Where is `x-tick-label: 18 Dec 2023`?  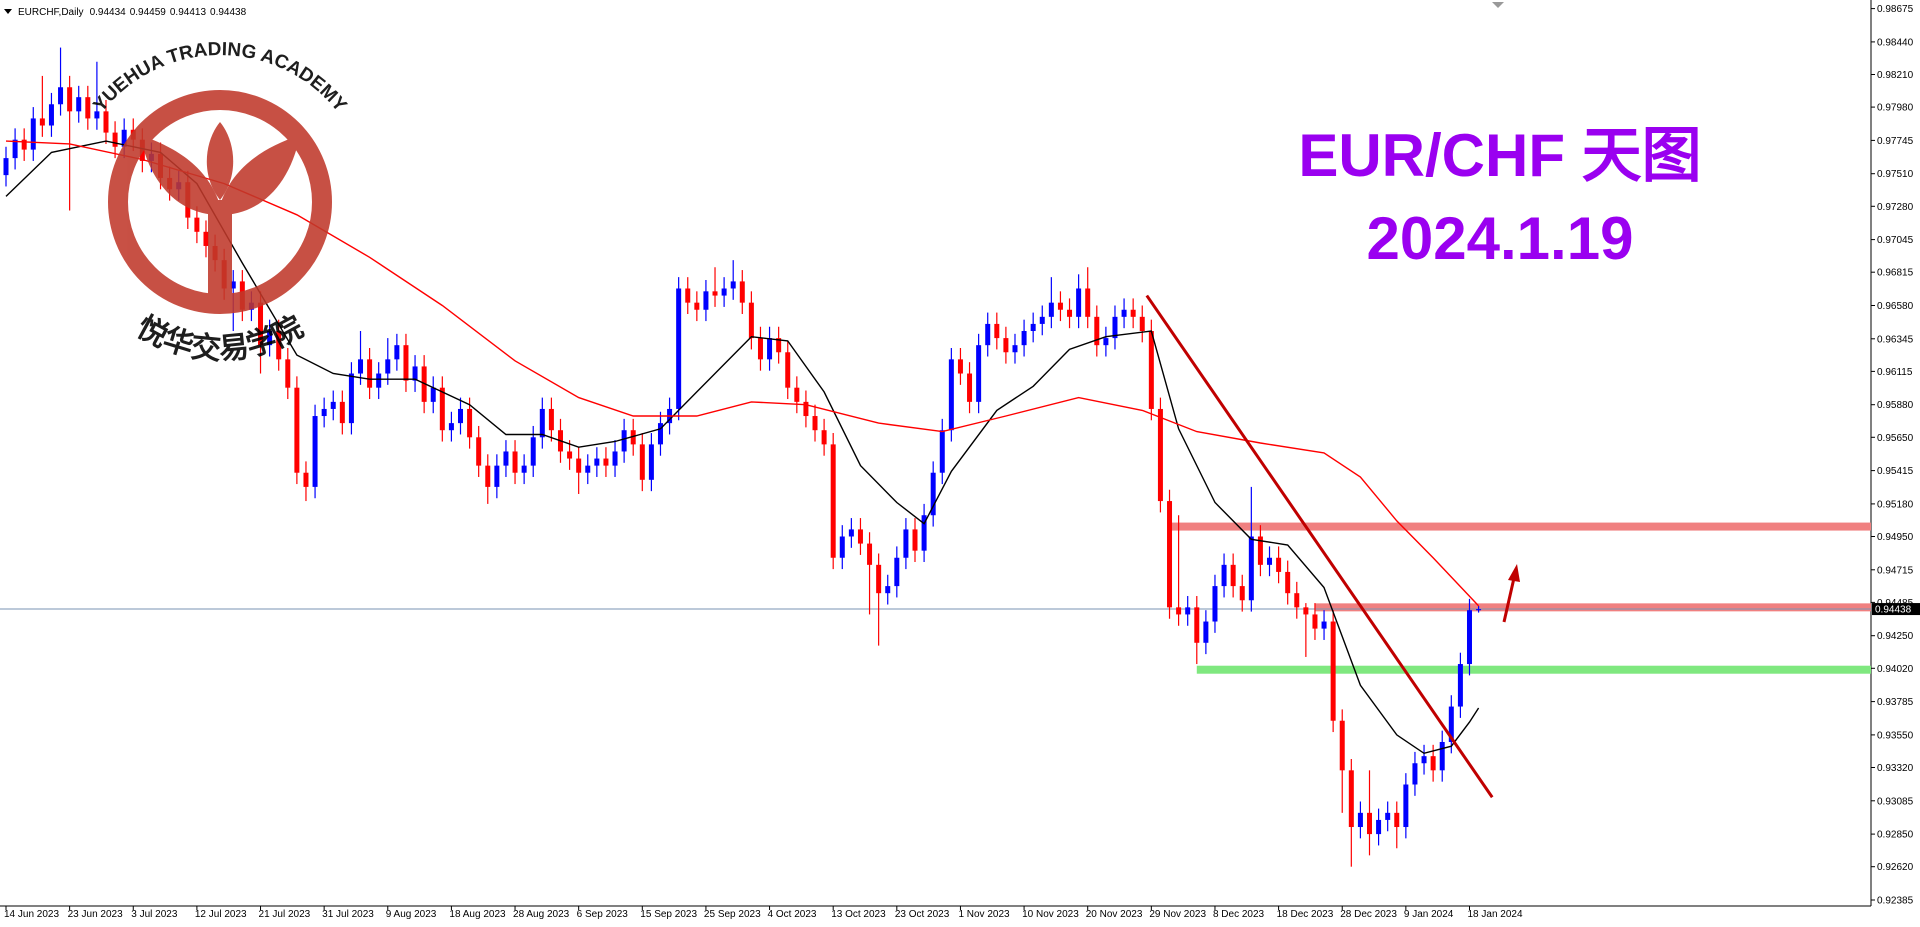
x-tick-label: 18 Dec 2023 is located at coordinates (1305, 914).